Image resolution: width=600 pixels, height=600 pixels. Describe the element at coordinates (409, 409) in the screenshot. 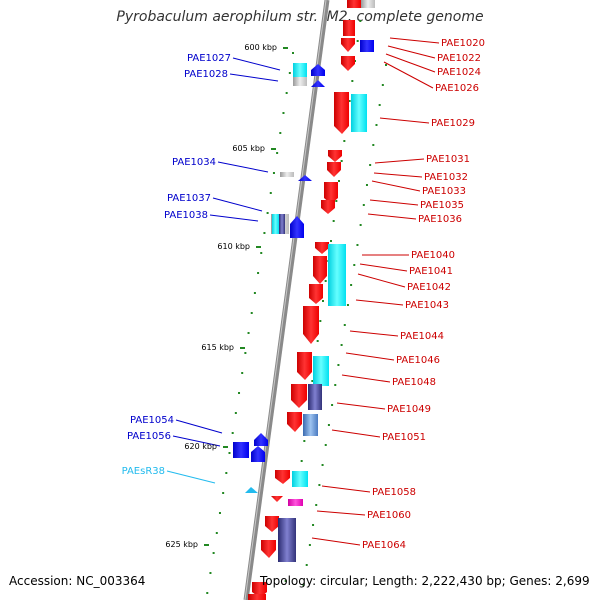

I see `gene-label-pae1049: PAE1049` at that location.